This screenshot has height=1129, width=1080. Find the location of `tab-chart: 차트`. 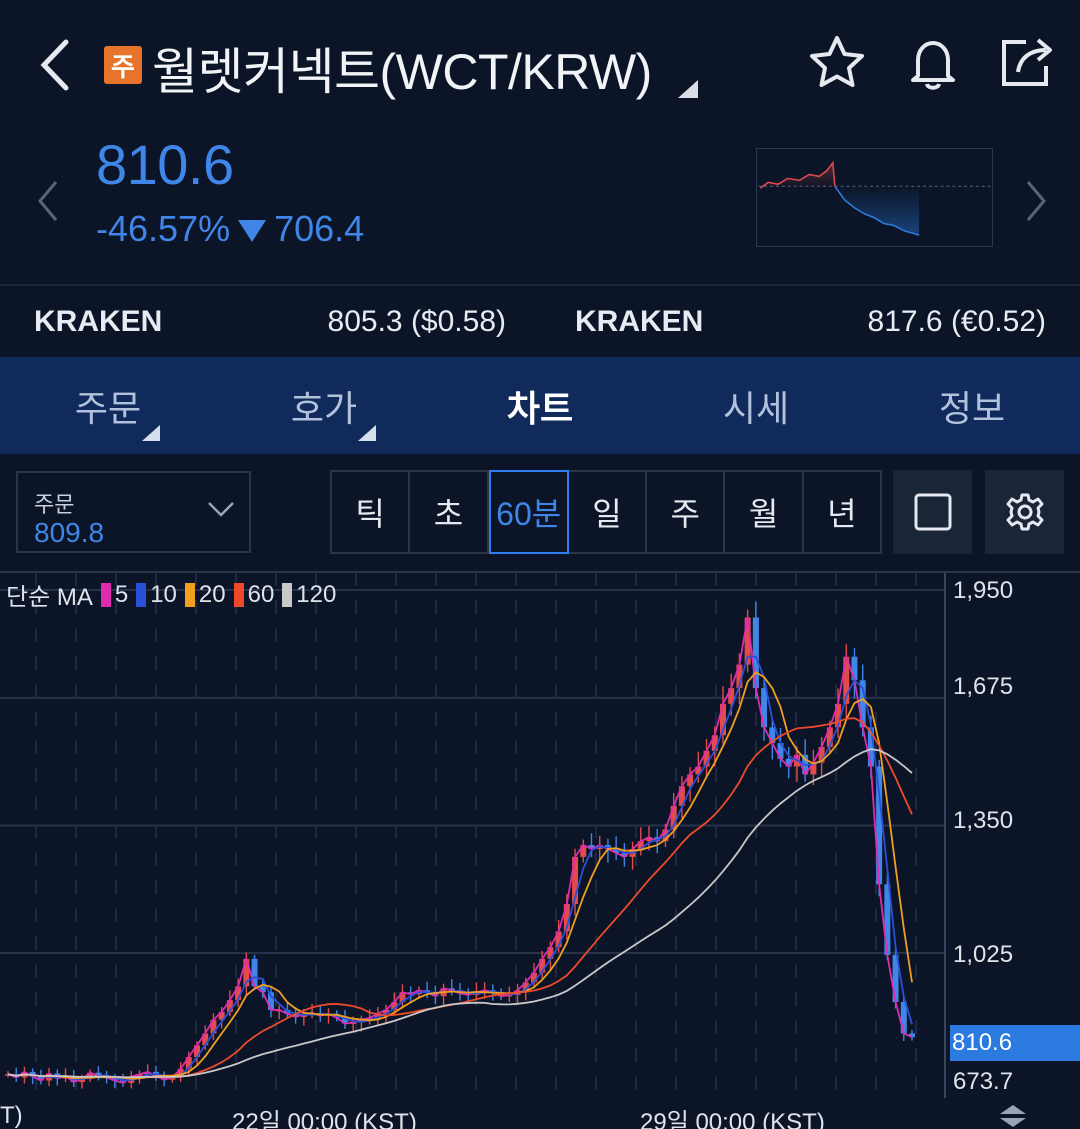

tab-chart: 차트 is located at coordinates (540, 405).